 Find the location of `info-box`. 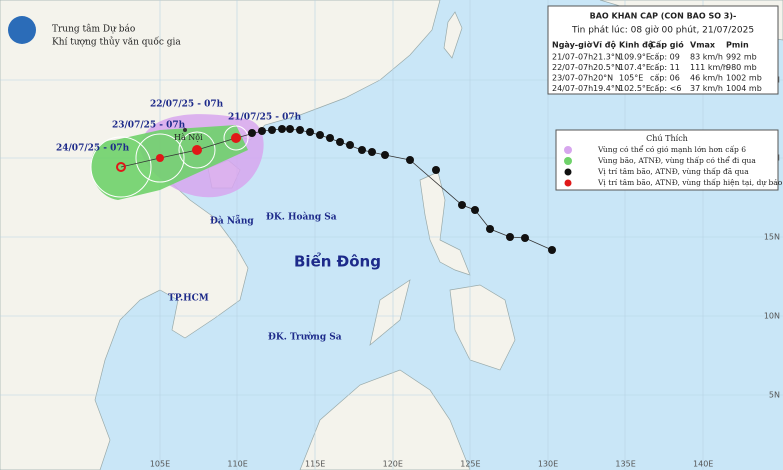

info-box is located at coordinates (663, 50).